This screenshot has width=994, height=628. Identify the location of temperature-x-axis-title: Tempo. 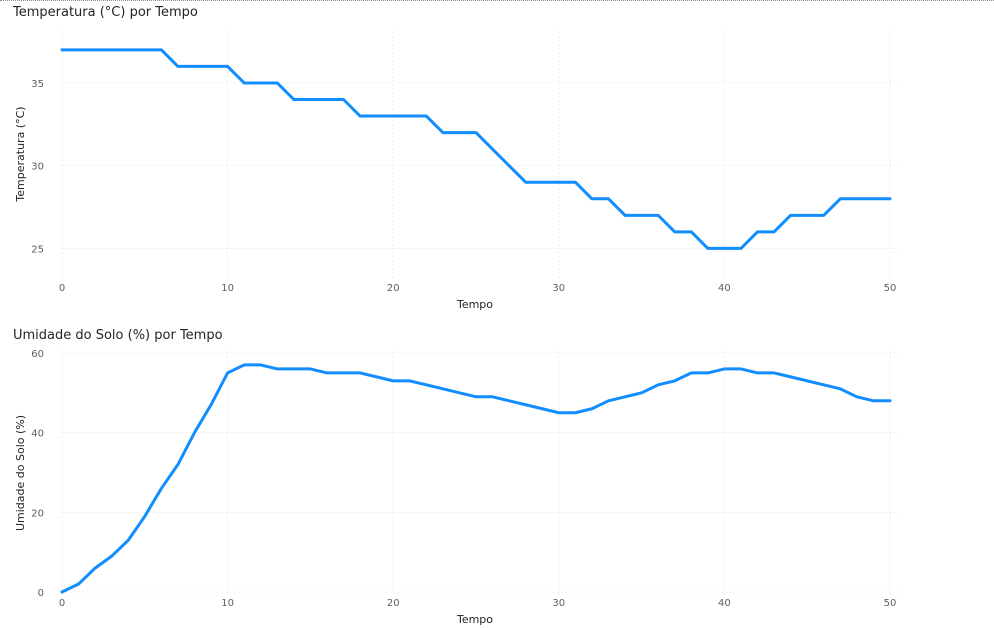
(474, 304).